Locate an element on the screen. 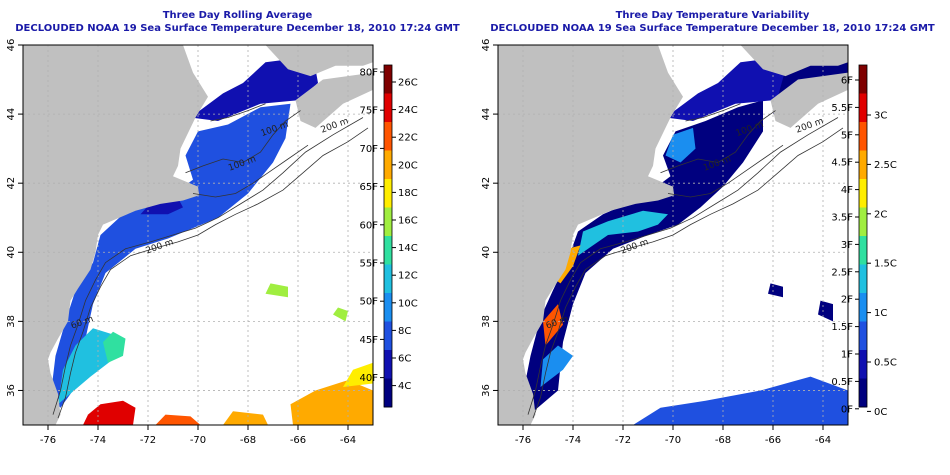 The height and width of the screenshot is (475, 950). x-tick-label: -70 is located at coordinates (673, 440).